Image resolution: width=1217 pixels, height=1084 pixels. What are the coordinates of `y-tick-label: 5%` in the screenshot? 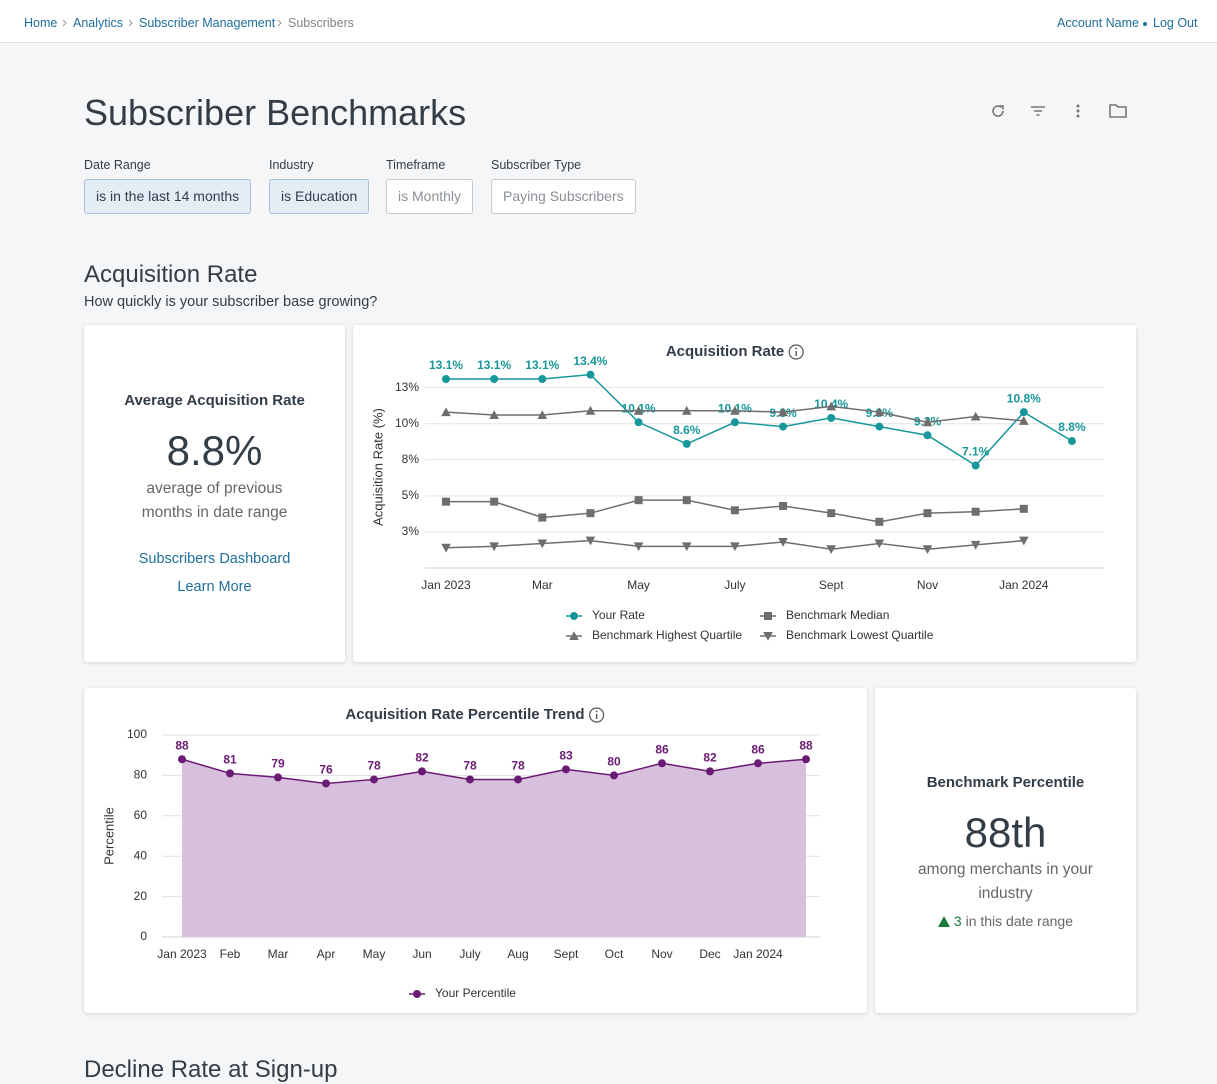 It's located at (411, 495).